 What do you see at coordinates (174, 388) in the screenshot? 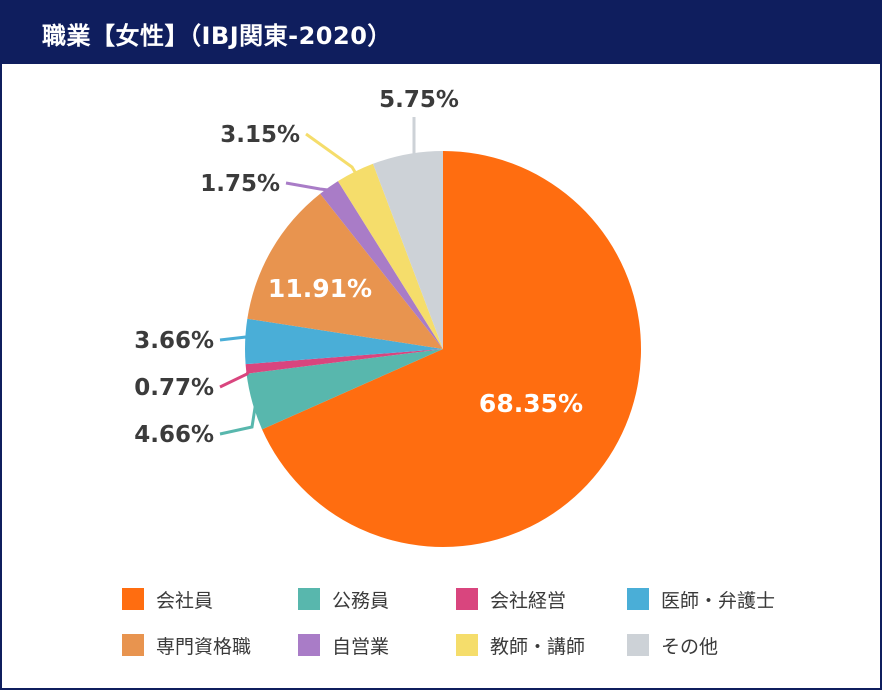
I see `data-label: 0.77%` at bounding box center [174, 388].